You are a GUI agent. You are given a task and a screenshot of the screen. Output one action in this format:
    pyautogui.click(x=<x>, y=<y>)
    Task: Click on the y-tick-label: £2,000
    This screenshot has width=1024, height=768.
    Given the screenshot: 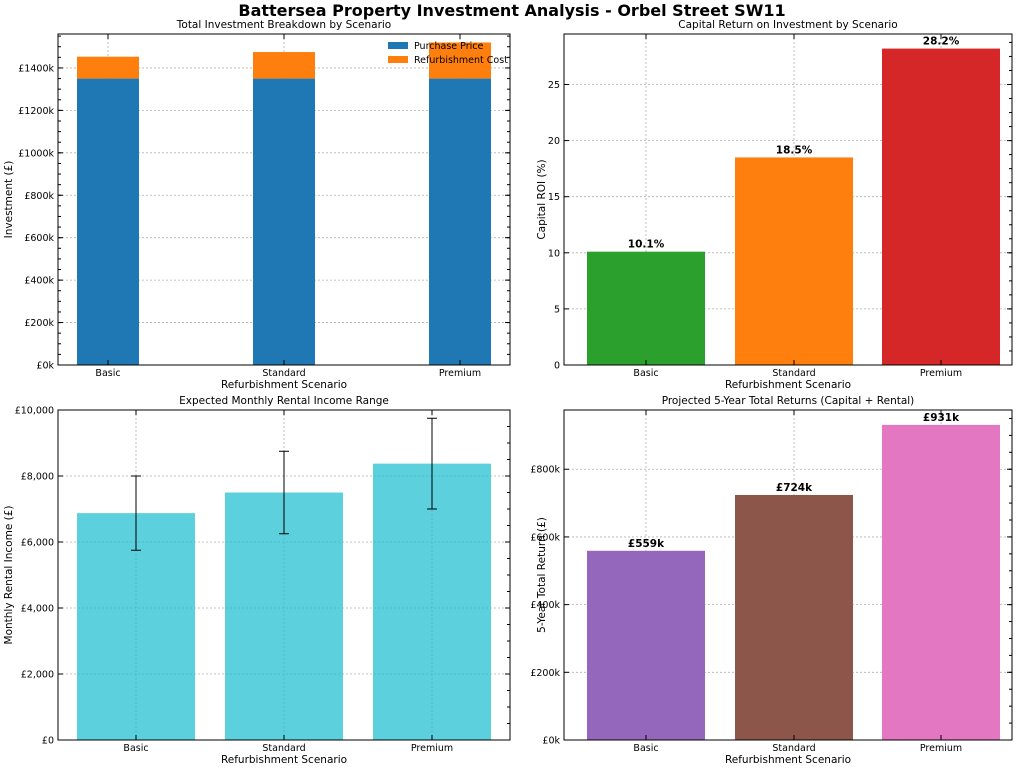 What is the action you would take?
    pyautogui.click(x=37, y=675)
    